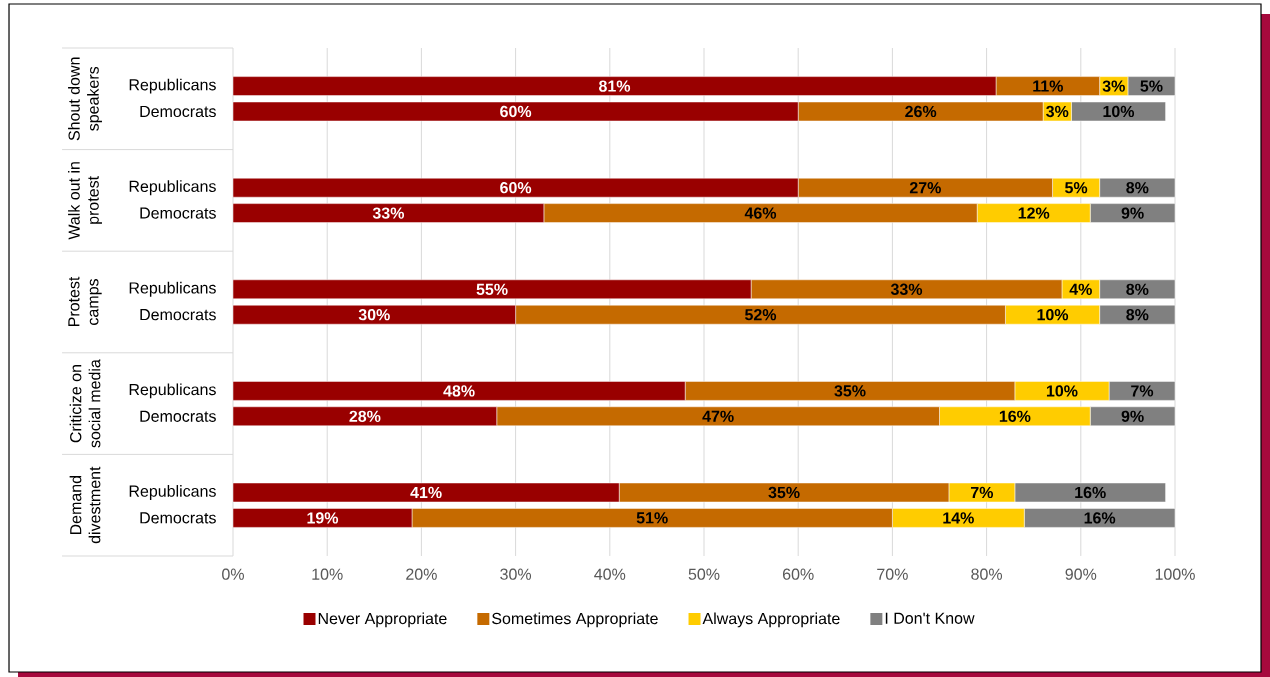 This screenshot has height=677, width=1270. What do you see at coordinates (1034, 213) in the screenshot?
I see `data-label: 12%` at bounding box center [1034, 213].